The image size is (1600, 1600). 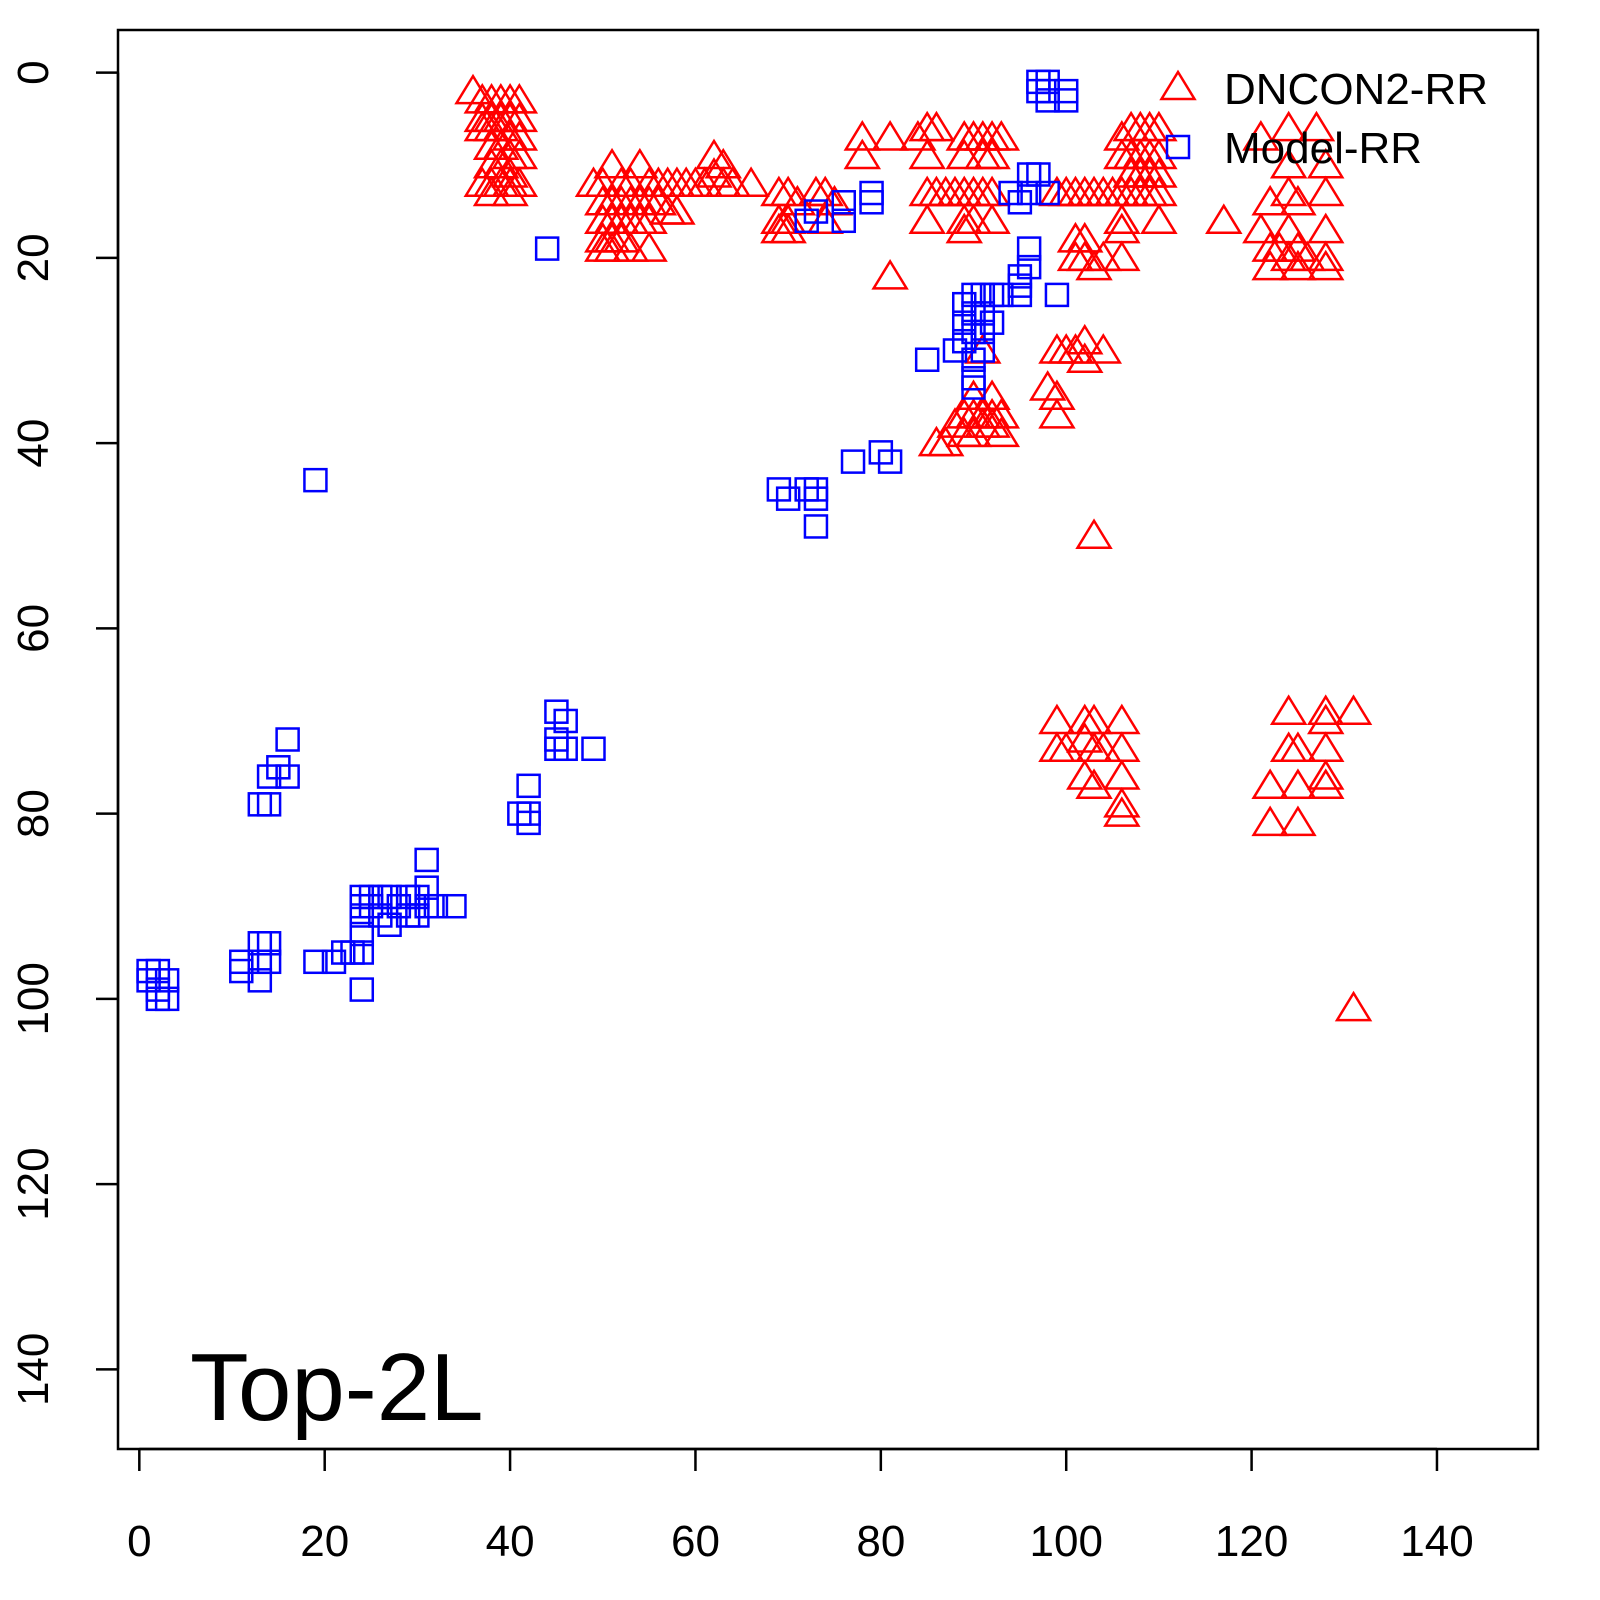 I want to click on y-tick-label: 0, so click(x=33, y=72).